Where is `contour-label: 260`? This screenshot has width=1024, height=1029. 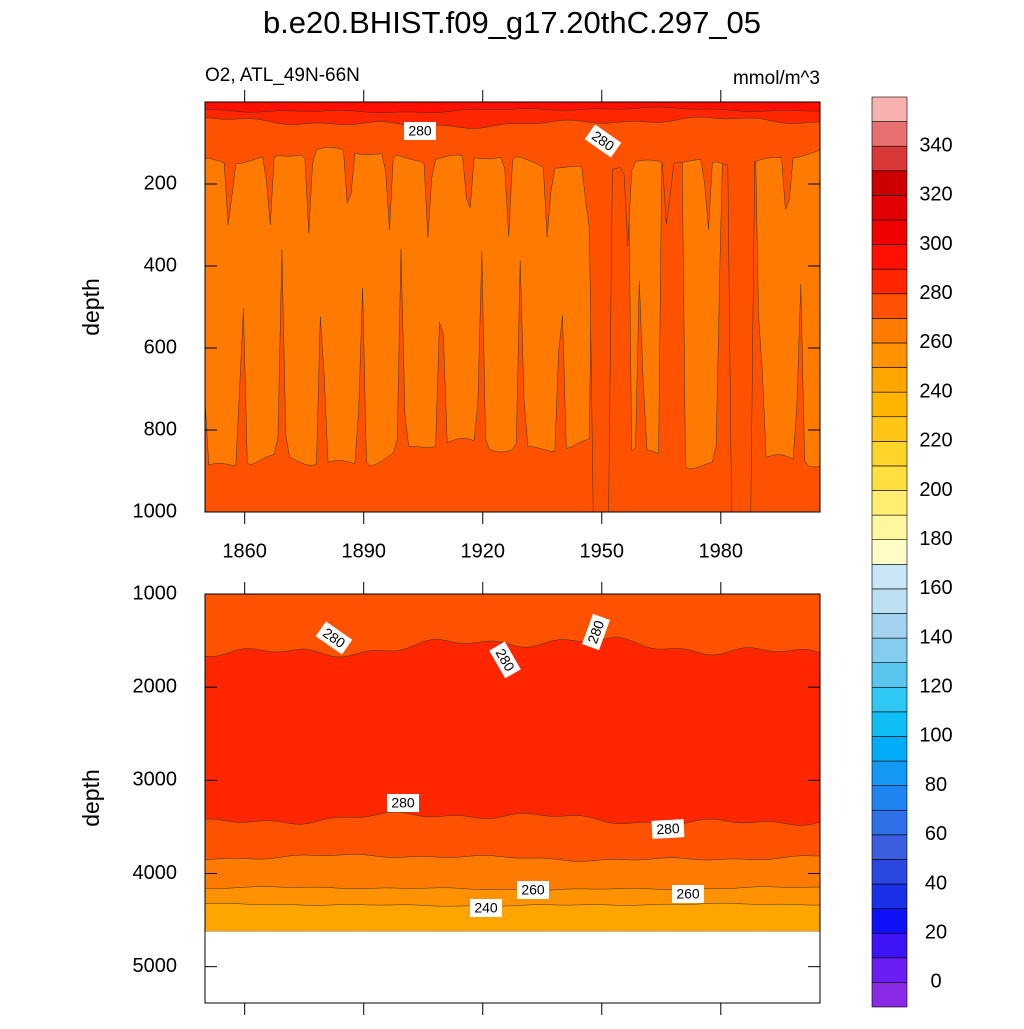 contour-label: 260 is located at coordinates (533, 890).